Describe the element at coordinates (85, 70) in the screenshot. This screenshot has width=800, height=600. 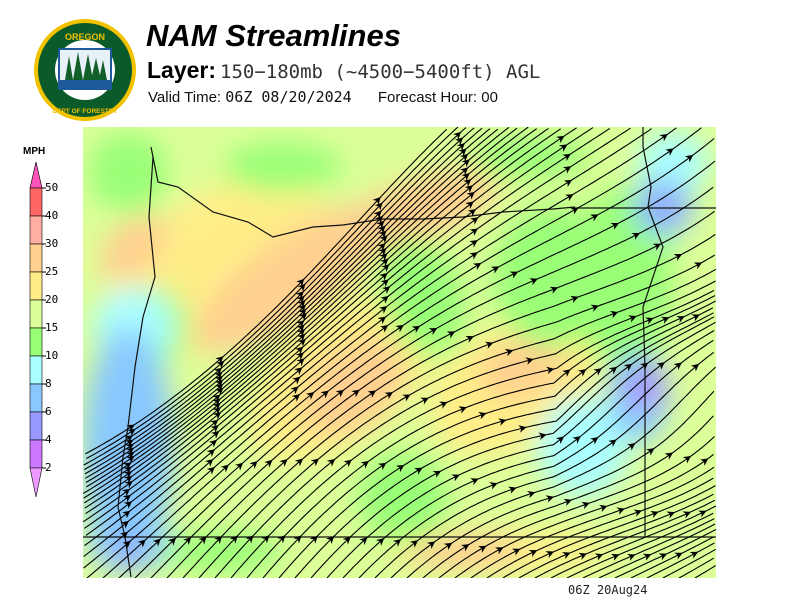
I see `oregon-department-of-forestry-logo: OREGON DEPT OF FORESTRY` at that location.